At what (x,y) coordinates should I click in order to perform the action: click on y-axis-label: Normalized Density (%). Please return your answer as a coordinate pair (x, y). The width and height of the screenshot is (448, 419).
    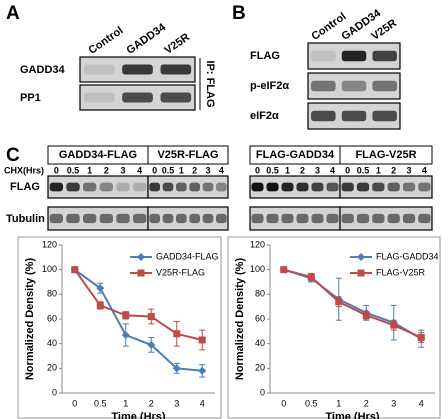
    Looking at the image, I should click on (30, 319).